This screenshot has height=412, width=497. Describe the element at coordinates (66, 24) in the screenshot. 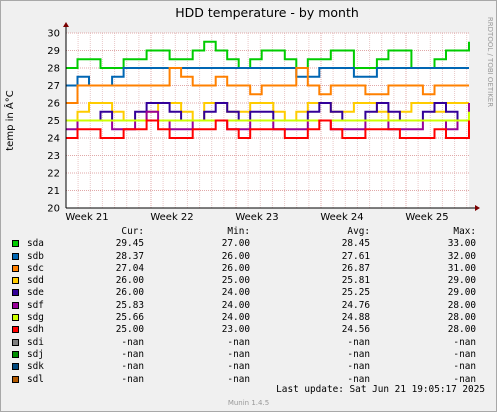

I see `y-axis-arrow` at that location.